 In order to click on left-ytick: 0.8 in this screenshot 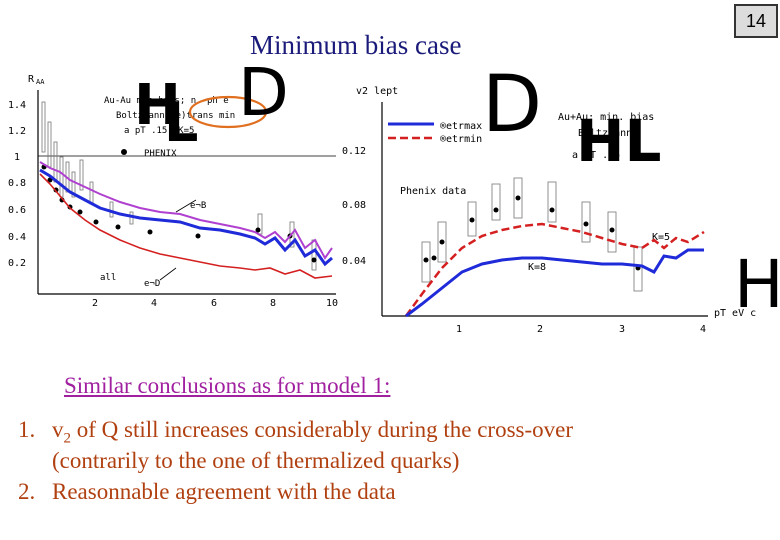, I will do `click(17, 183)`.